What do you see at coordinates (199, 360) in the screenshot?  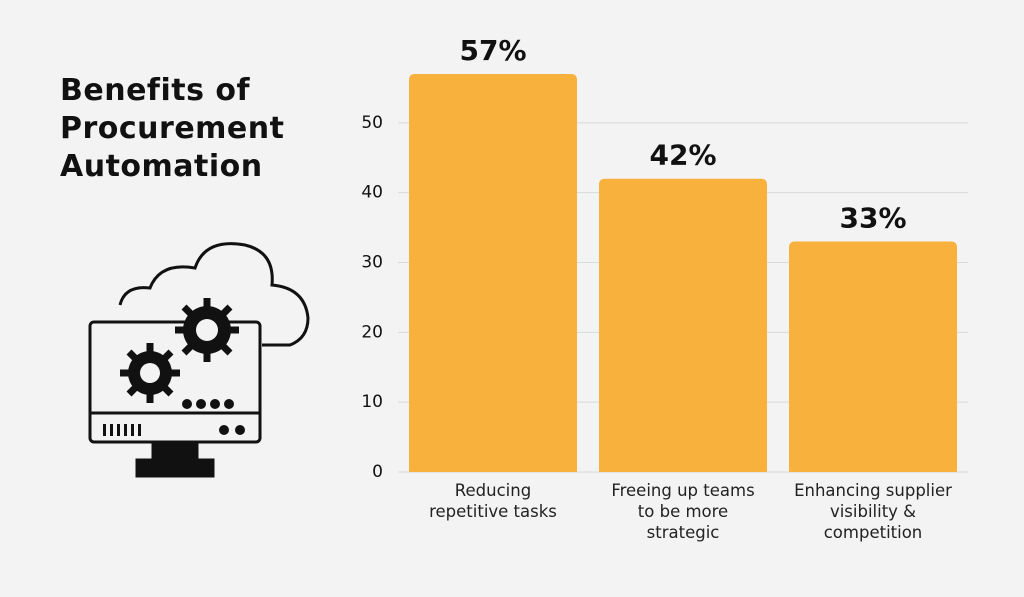 I see `automation-icon` at bounding box center [199, 360].